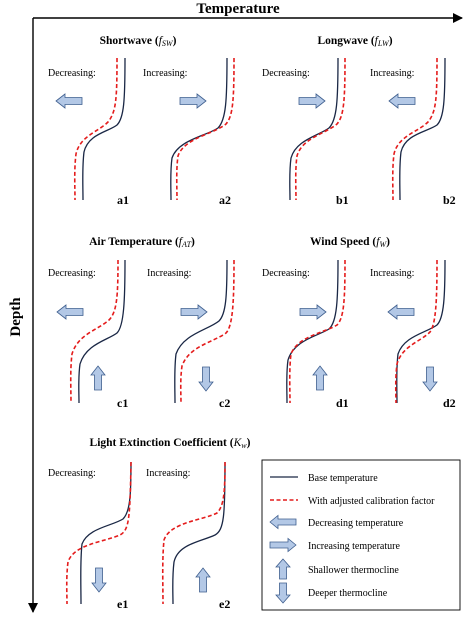  I want to click on group-title-wind-speed: Wind Speed (fW), so click(350, 242).